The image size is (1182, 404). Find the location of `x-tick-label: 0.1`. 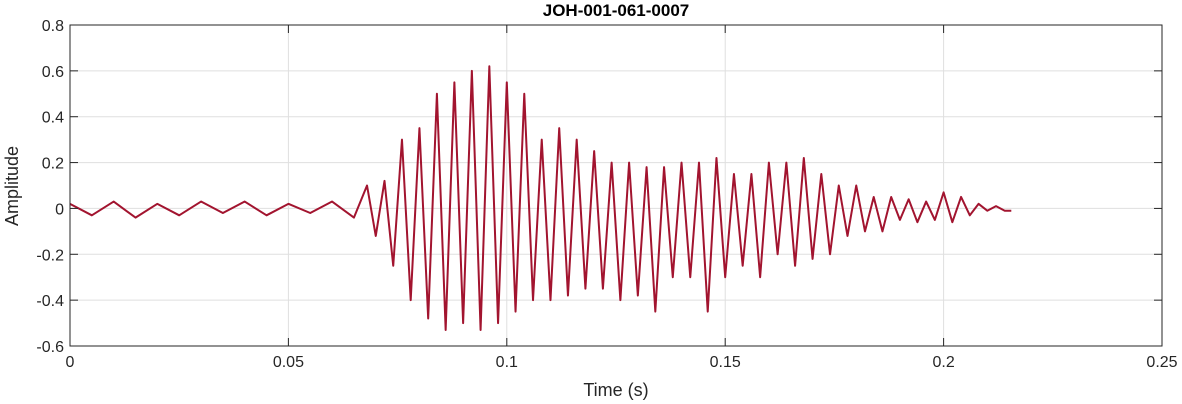

x-tick-label: 0.1 is located at coordinates (507, 362).